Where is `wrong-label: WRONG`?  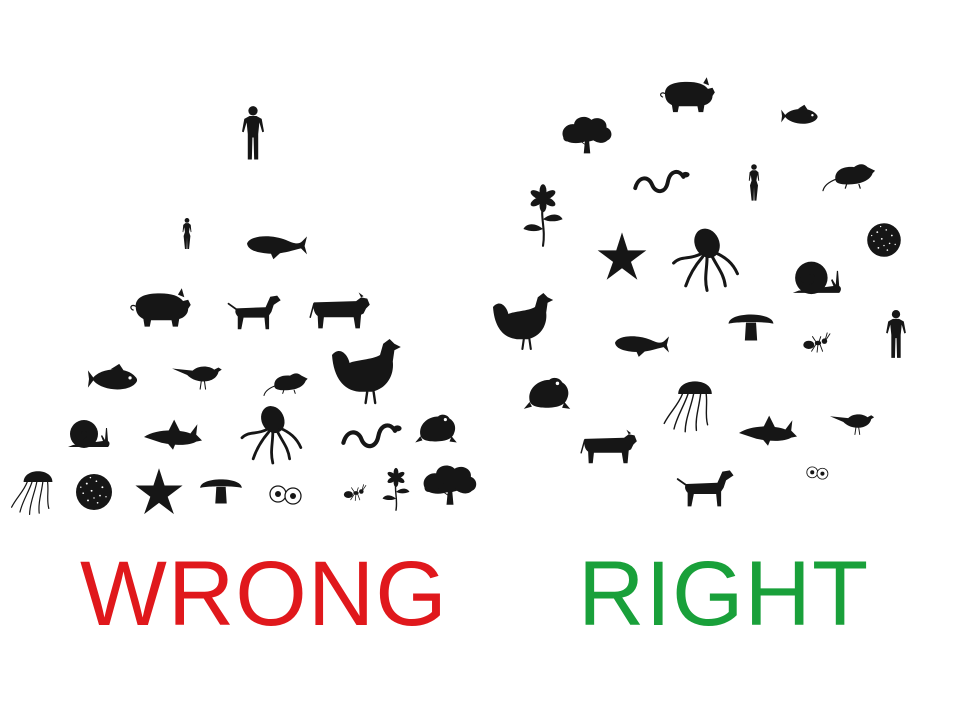 wrong-label: WRONG is located at coordinates (264, 594).